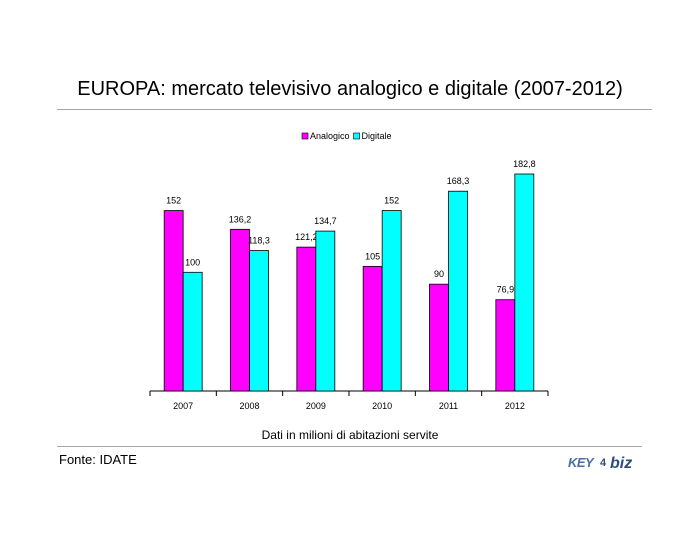 The width and height of the screenshot is (700, 550). I want to click on bar-digitale-2008, so click(259, 321).